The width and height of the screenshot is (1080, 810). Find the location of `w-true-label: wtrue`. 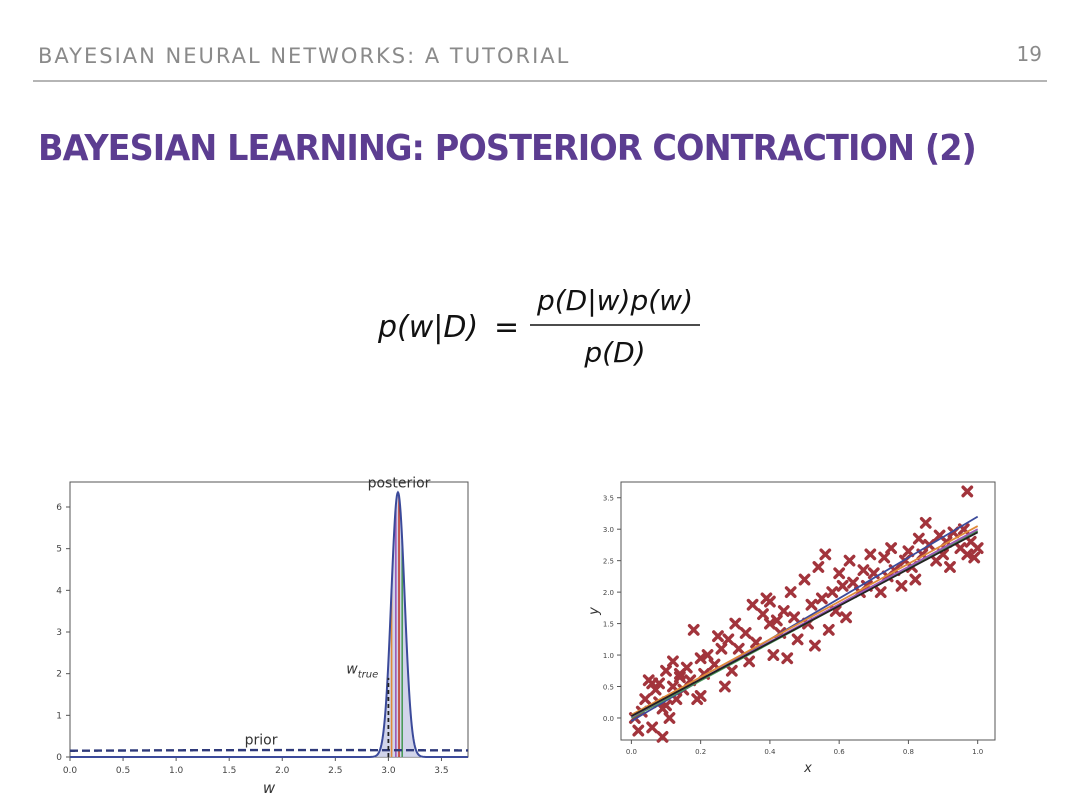

w-true-label: wtrue is located at coordinates (362, 671).